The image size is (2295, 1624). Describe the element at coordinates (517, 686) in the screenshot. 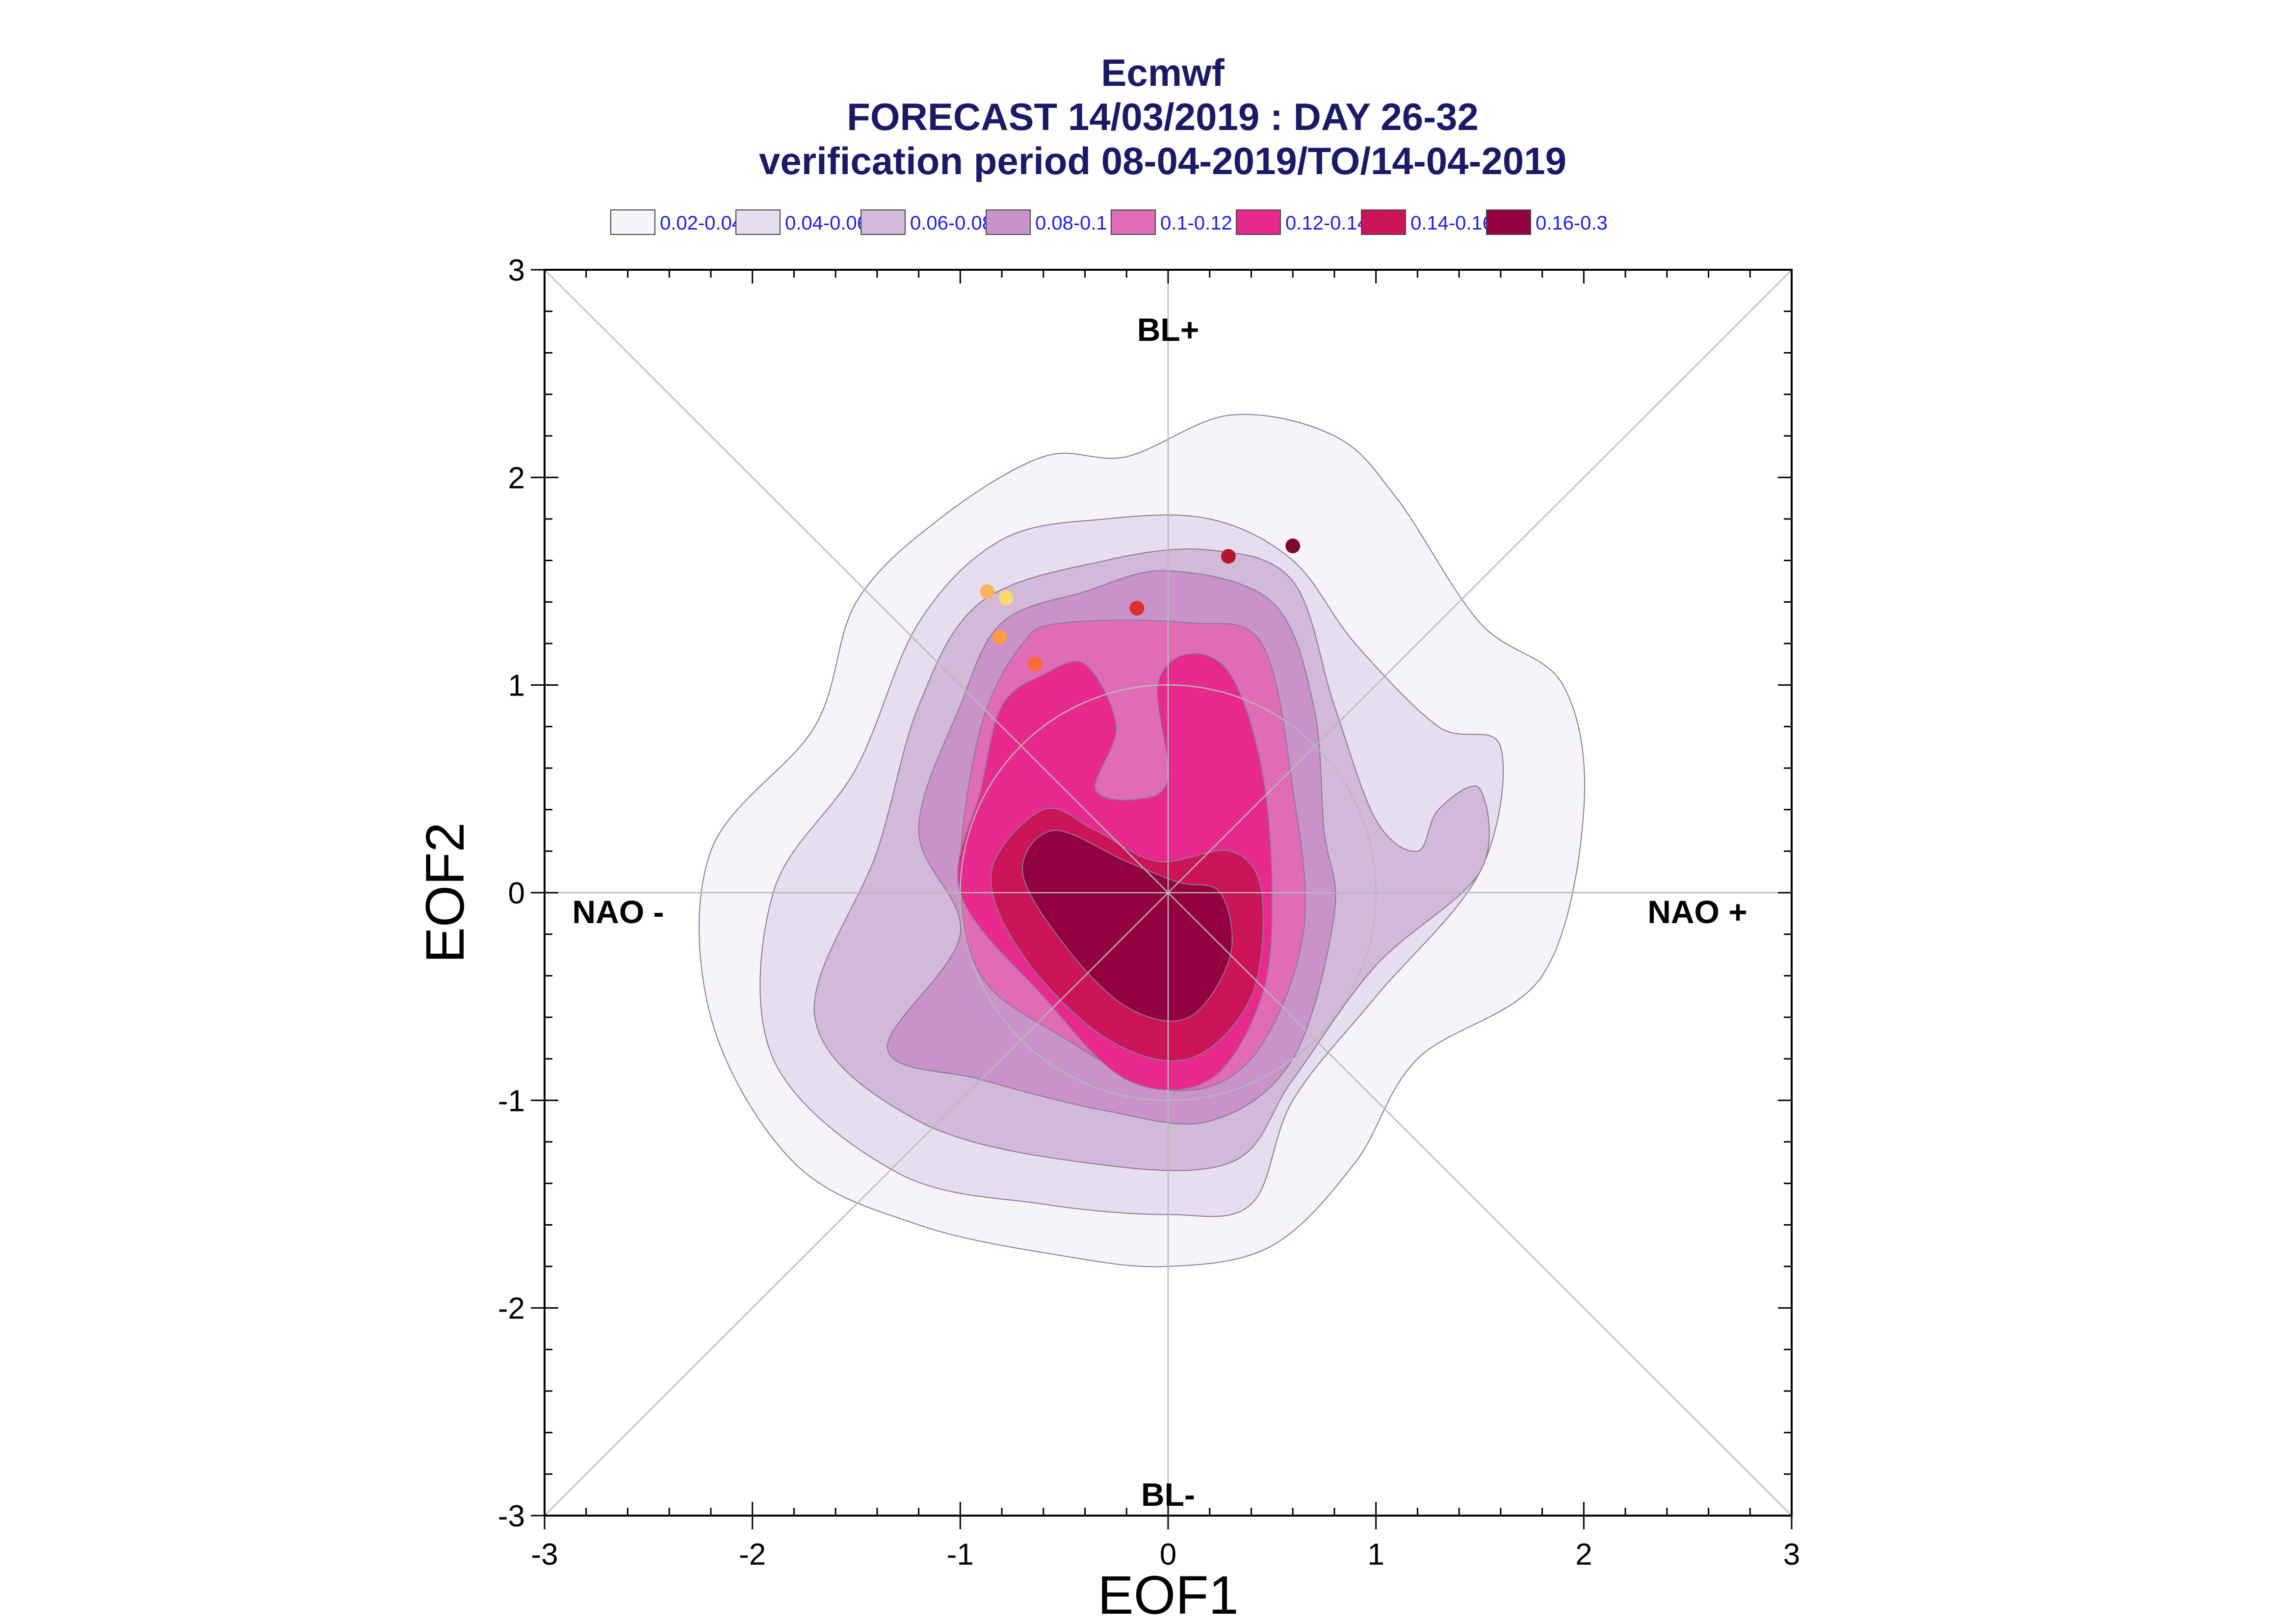

I see `y-tick-label: 1` at that location.